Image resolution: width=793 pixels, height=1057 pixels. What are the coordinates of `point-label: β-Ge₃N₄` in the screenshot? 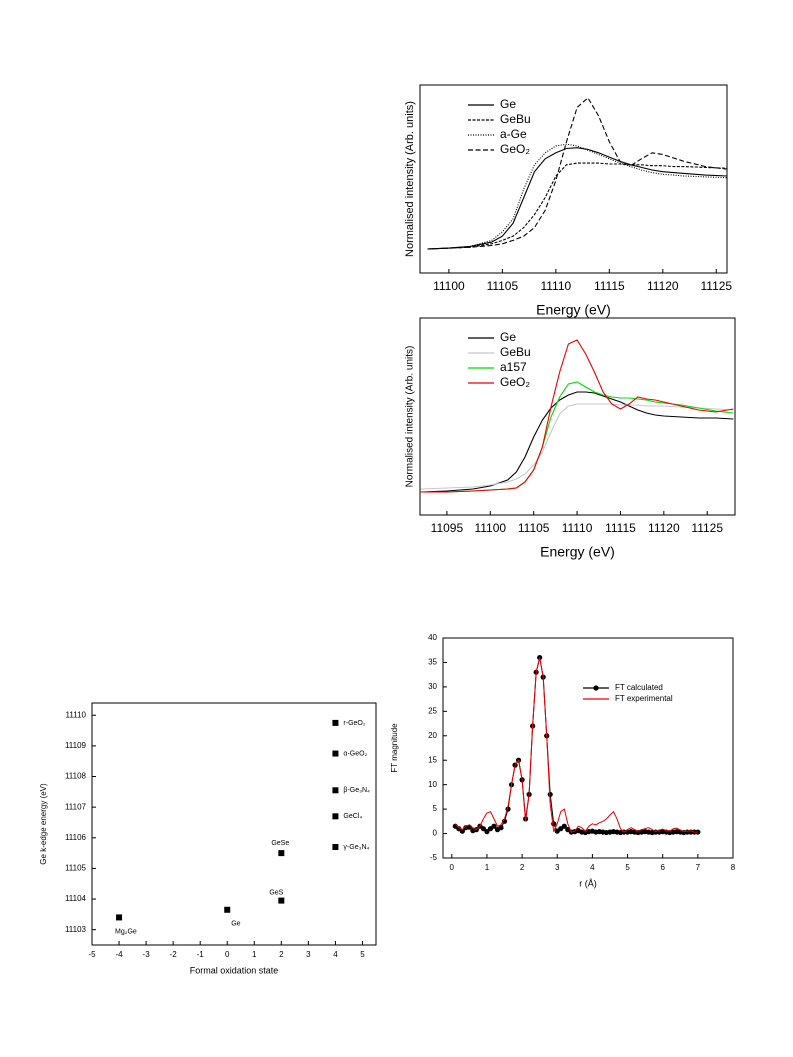 It's located at (356, 790).